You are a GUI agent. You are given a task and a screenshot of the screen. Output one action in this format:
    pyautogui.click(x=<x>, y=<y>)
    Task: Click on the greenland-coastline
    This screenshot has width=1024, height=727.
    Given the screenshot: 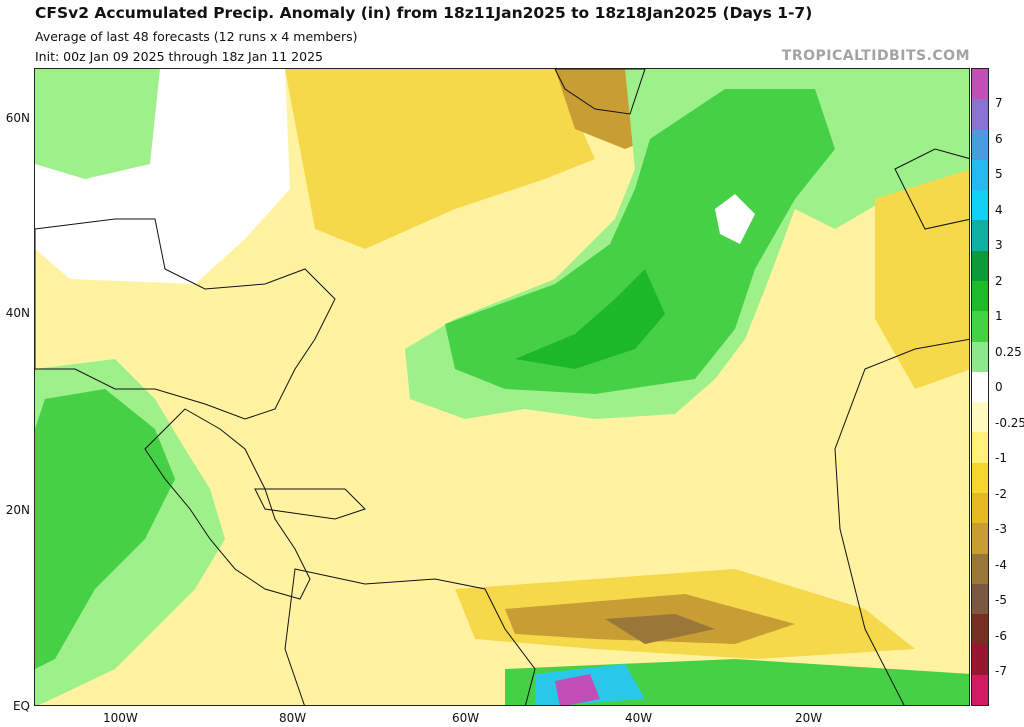 What is the action you would take?
    pyautogui.click(x=600, y=92)
    